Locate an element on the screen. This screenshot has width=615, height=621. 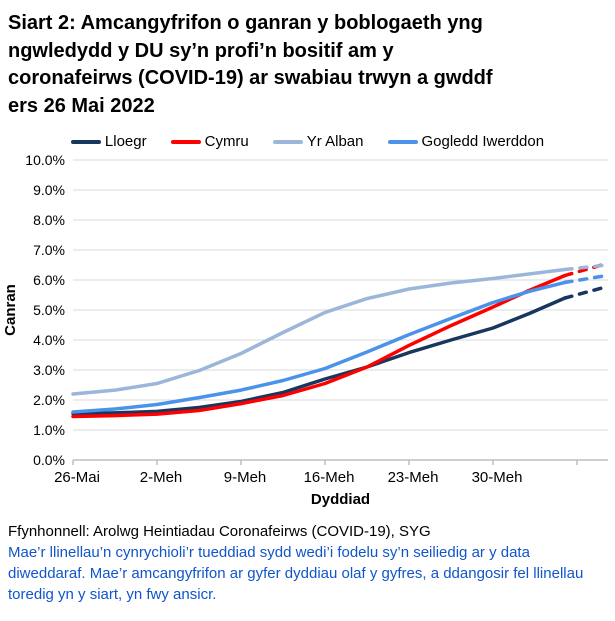
y-tick-label: 7.0% is located at coordinates (49, 250).